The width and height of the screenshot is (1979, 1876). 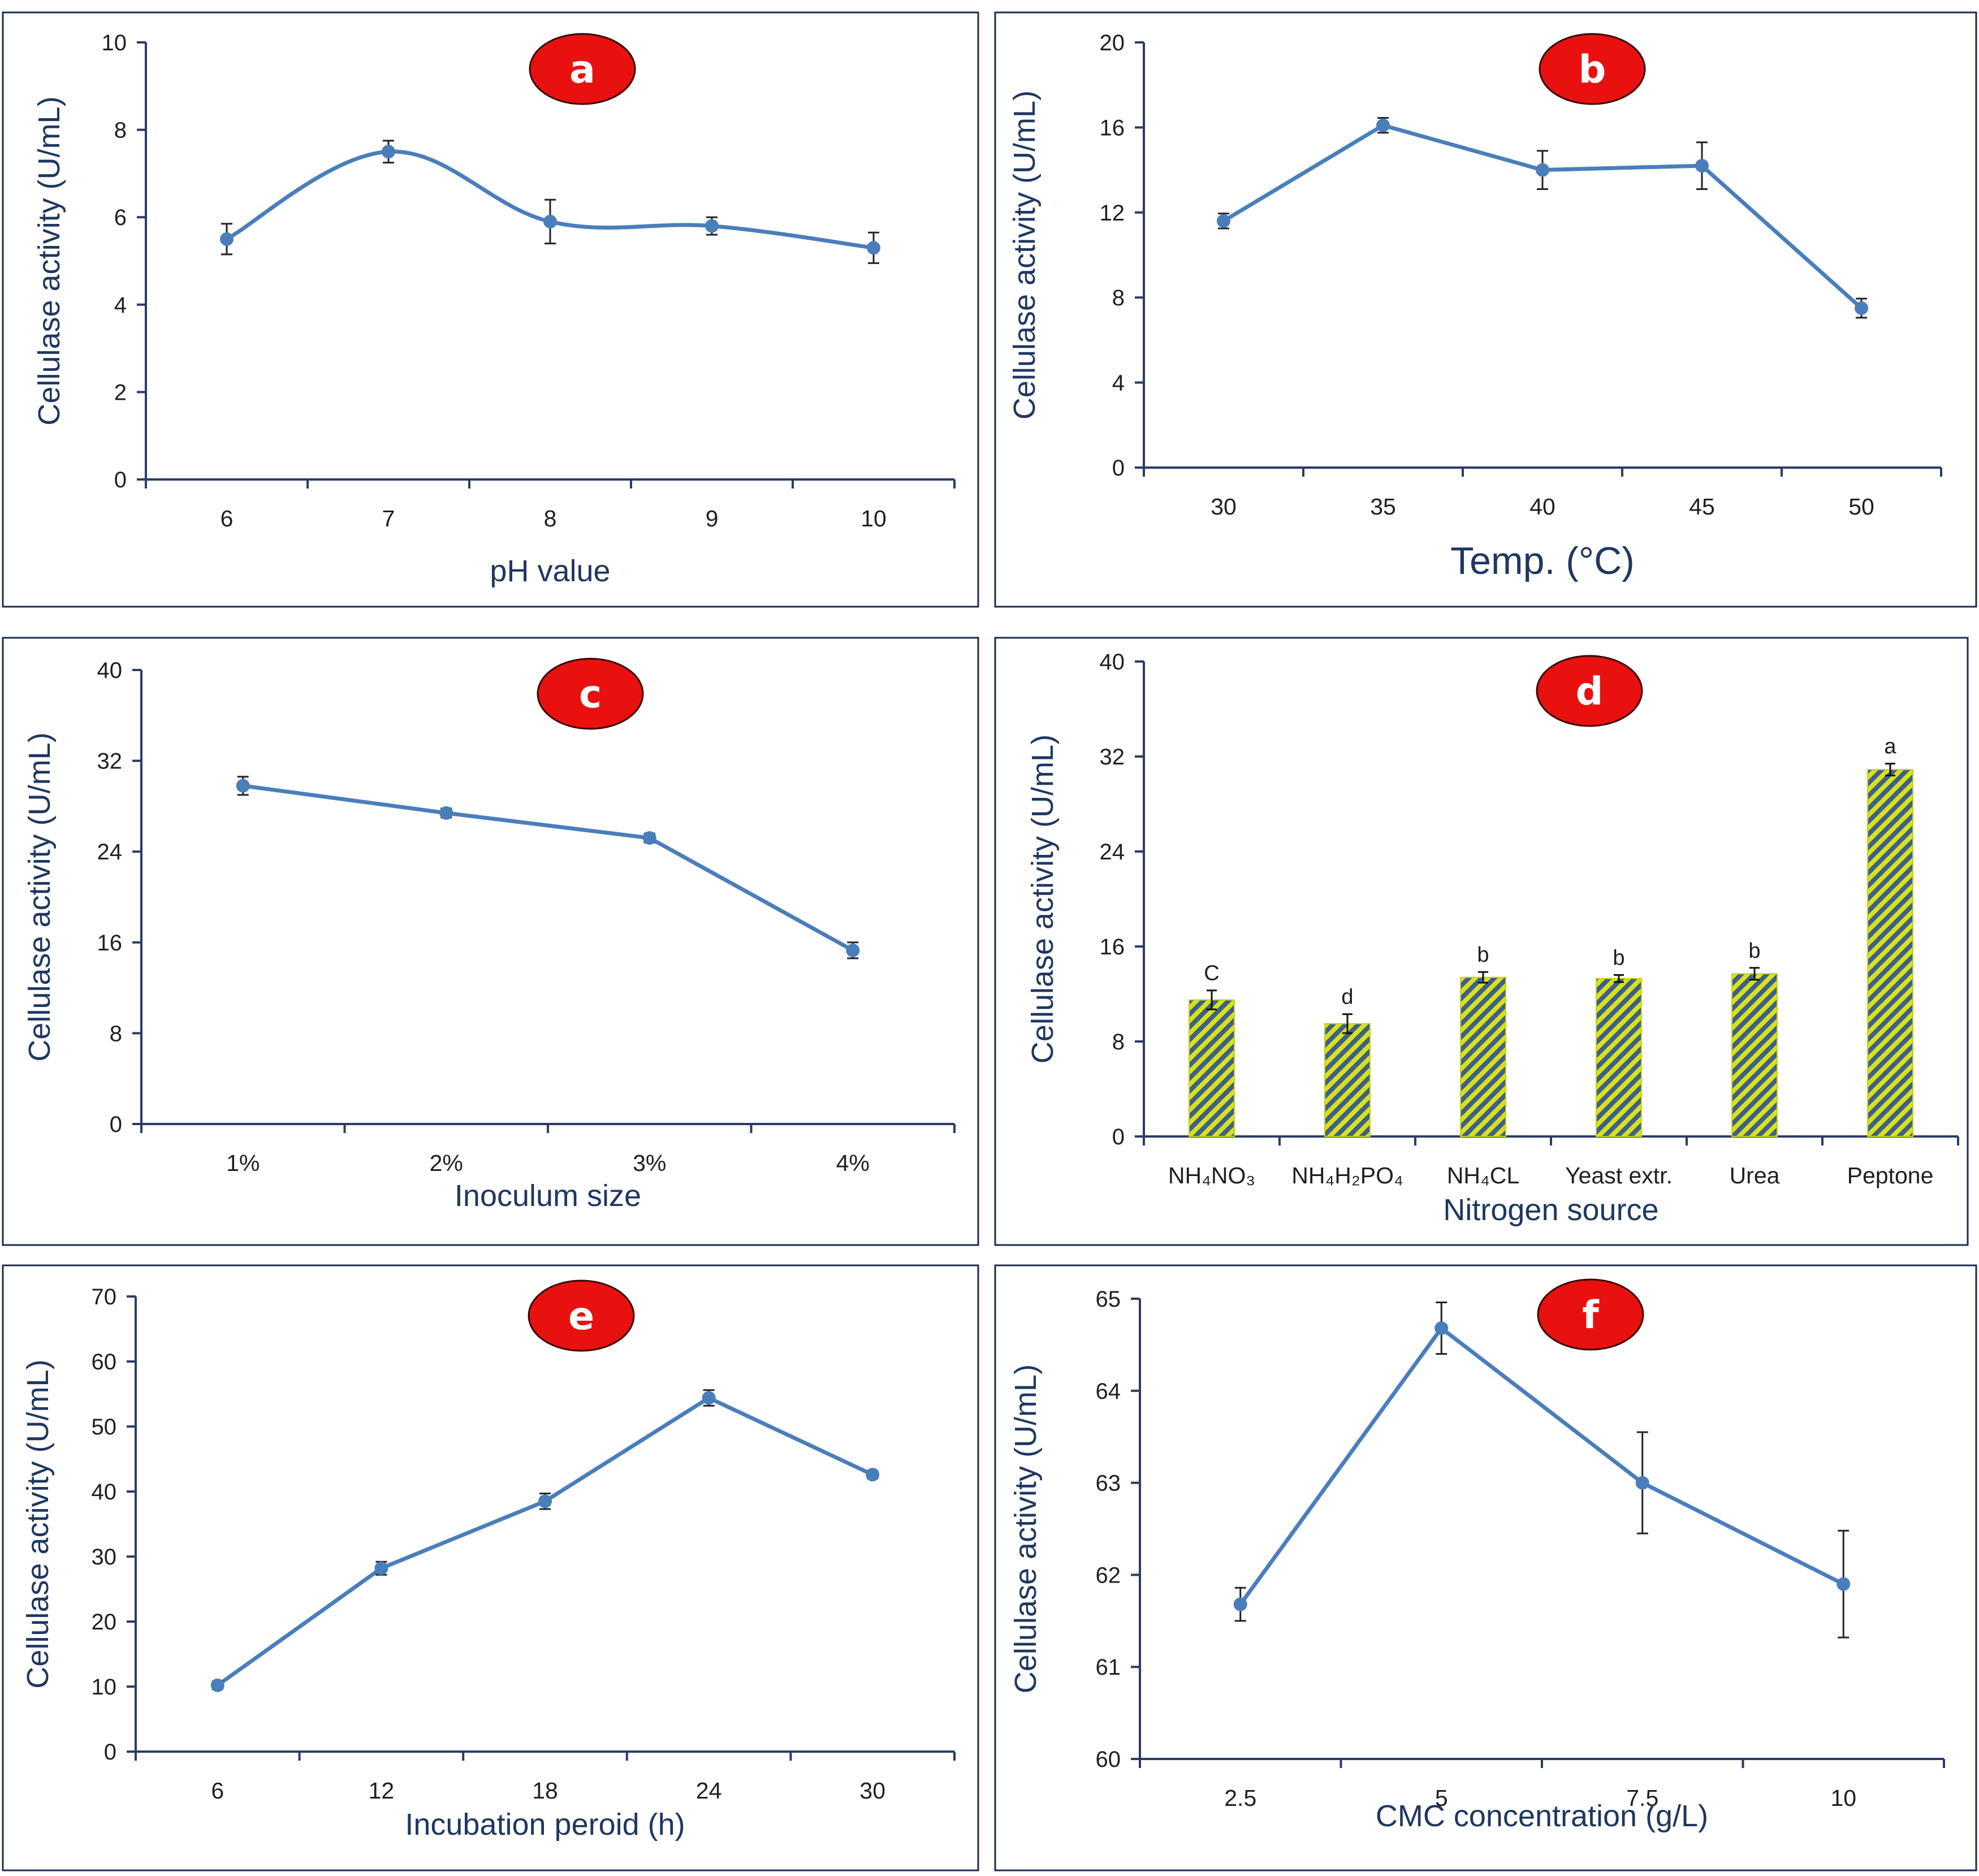 I want to click on y-tick-label: 50, so click(x=104, y=1427).